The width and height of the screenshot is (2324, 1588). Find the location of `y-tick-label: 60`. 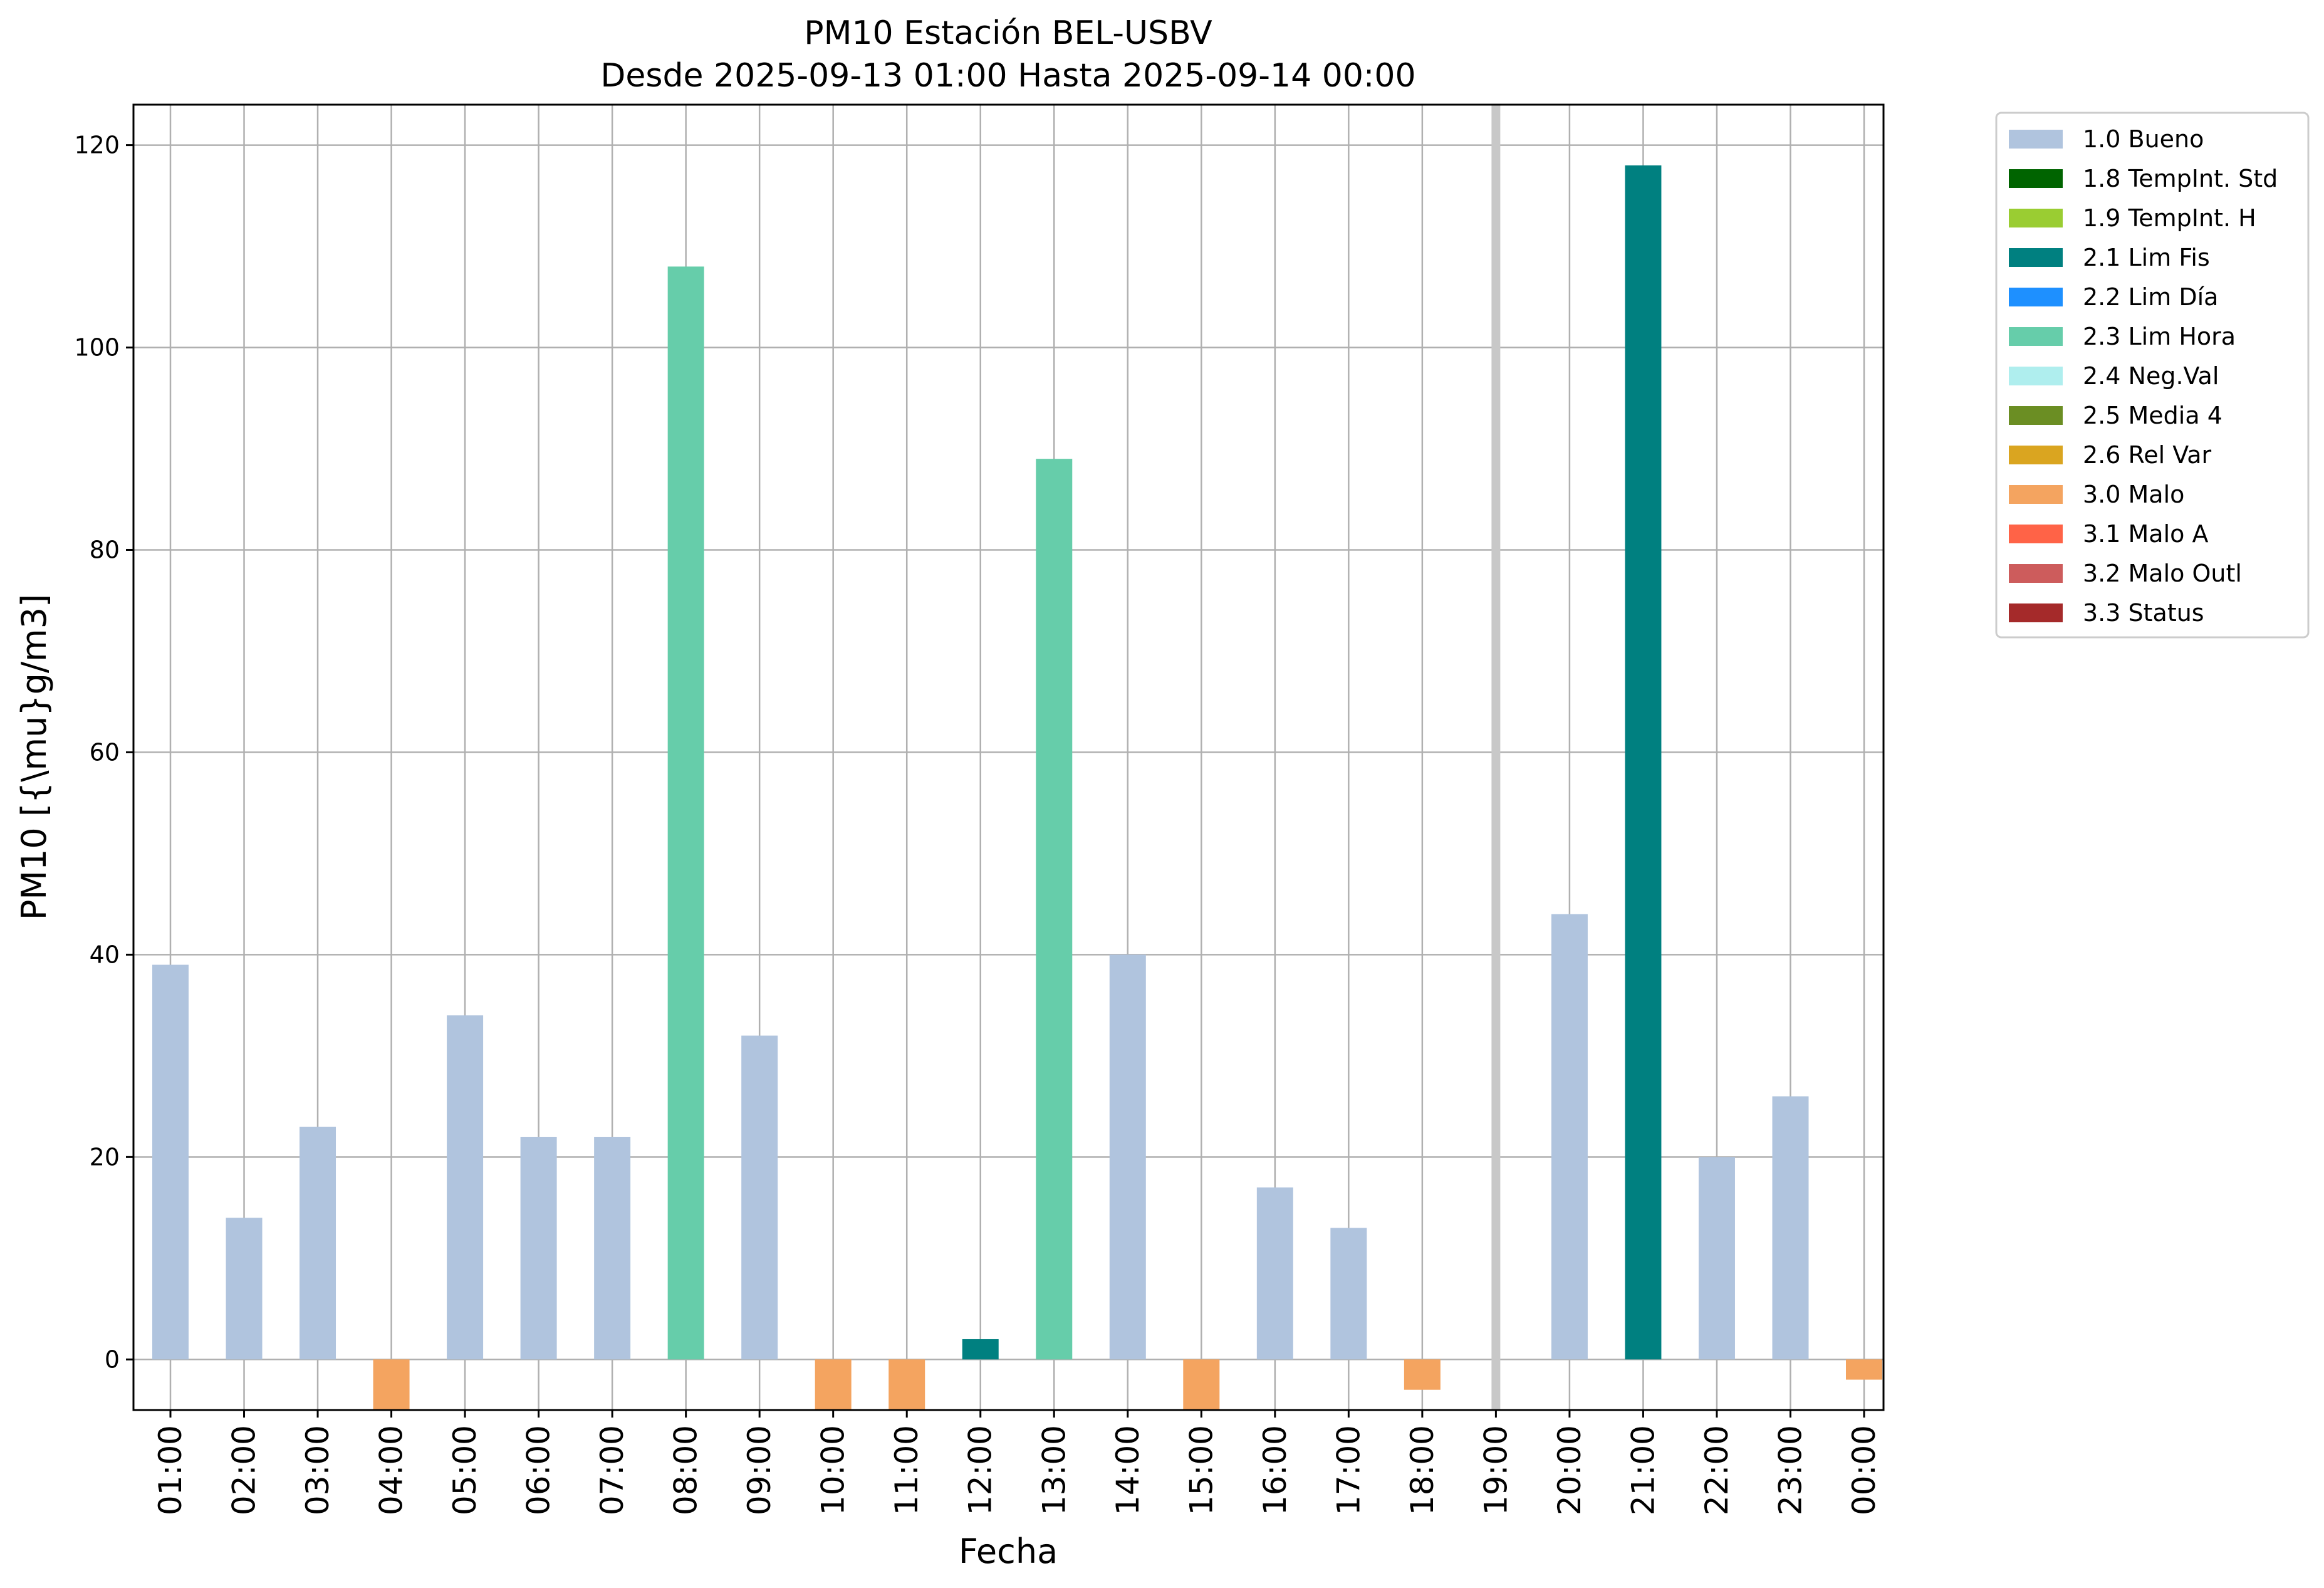

y-tick-label: 60 is located at coordinates (105, 752).